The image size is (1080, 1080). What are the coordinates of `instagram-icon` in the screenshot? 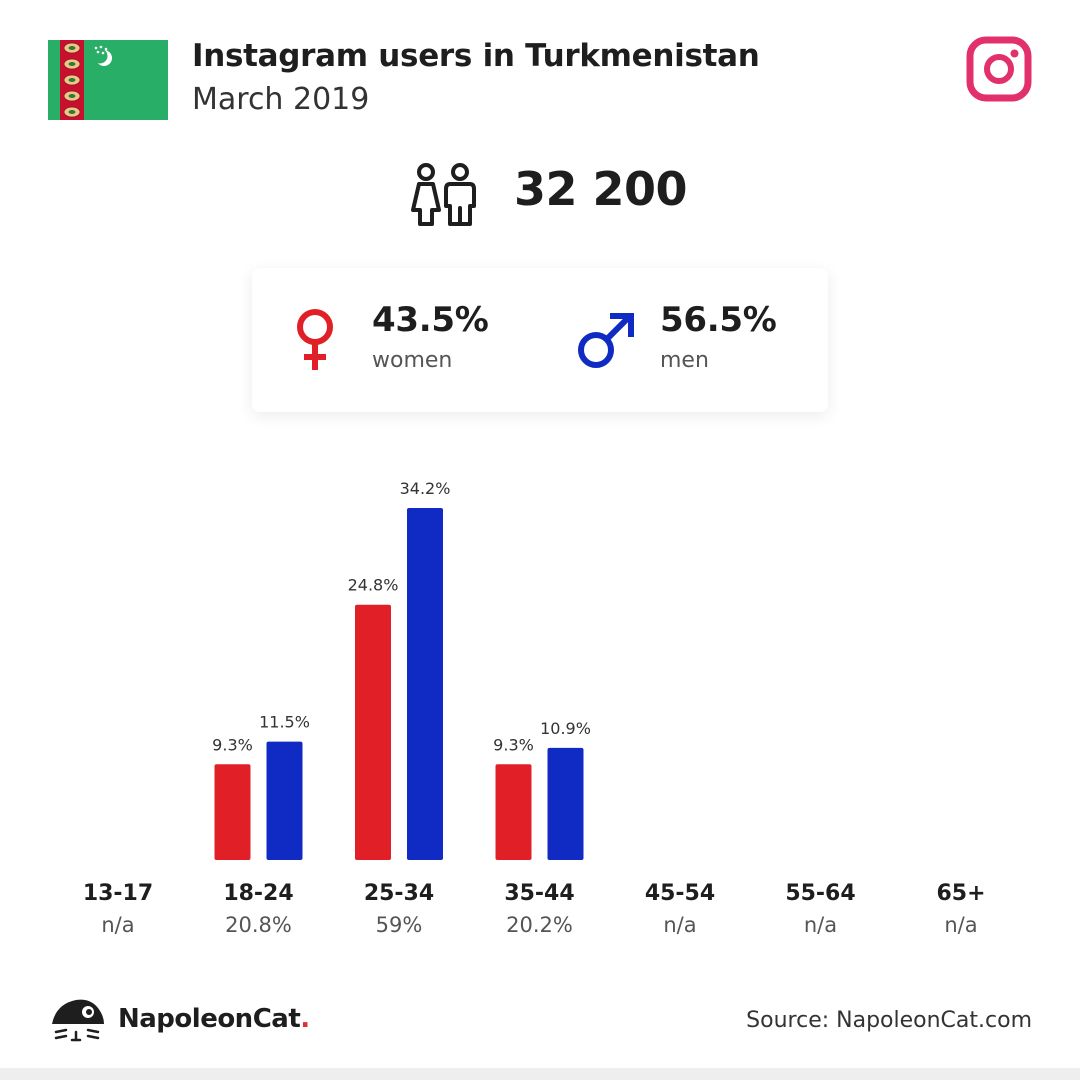 It's located at (999, 69).